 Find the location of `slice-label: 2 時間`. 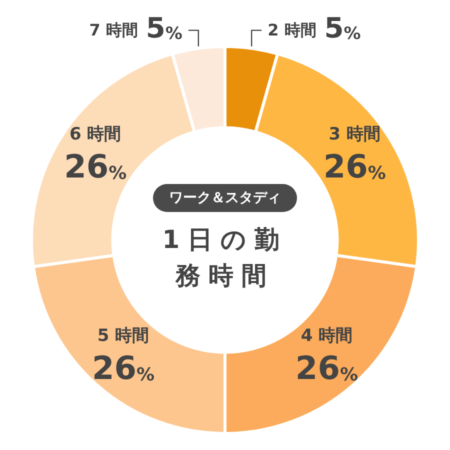

slice-label: 2 時間 is located at coordinates (292, 30).